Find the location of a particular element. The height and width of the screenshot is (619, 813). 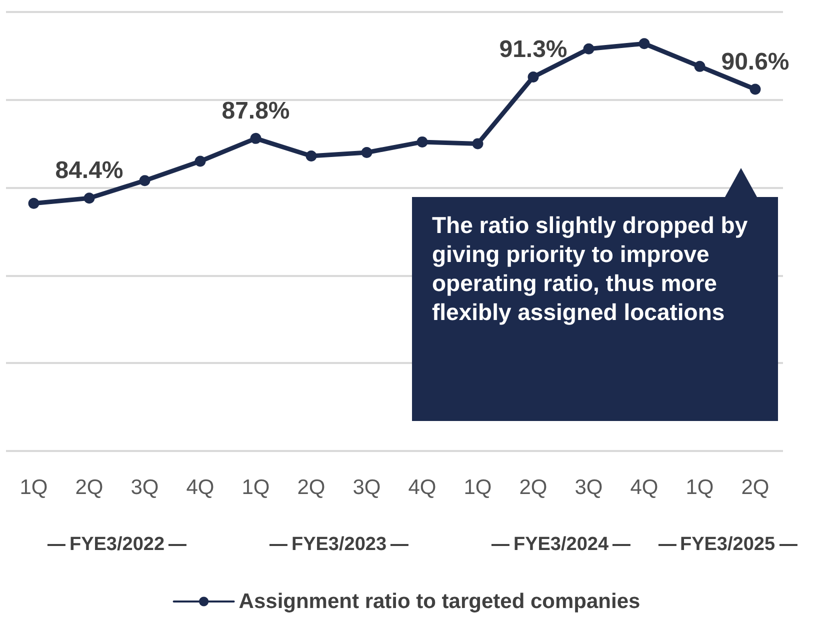

text: FYE3/2025 is located at coordinates (728, 545).